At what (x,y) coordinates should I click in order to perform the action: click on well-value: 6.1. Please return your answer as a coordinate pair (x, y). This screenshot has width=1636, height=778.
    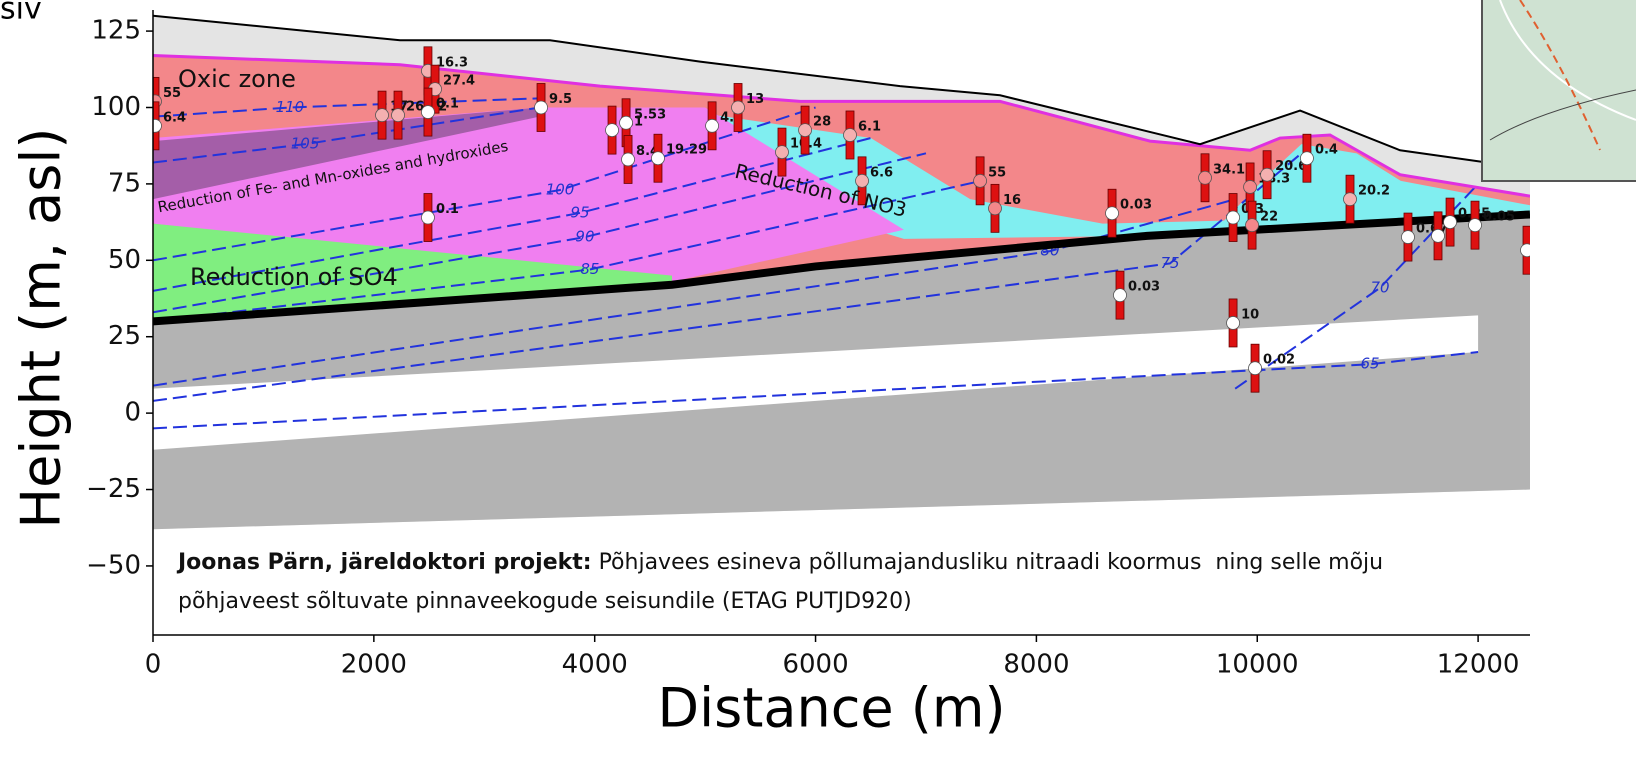
    Looking at the image, I should click on (869, 127).